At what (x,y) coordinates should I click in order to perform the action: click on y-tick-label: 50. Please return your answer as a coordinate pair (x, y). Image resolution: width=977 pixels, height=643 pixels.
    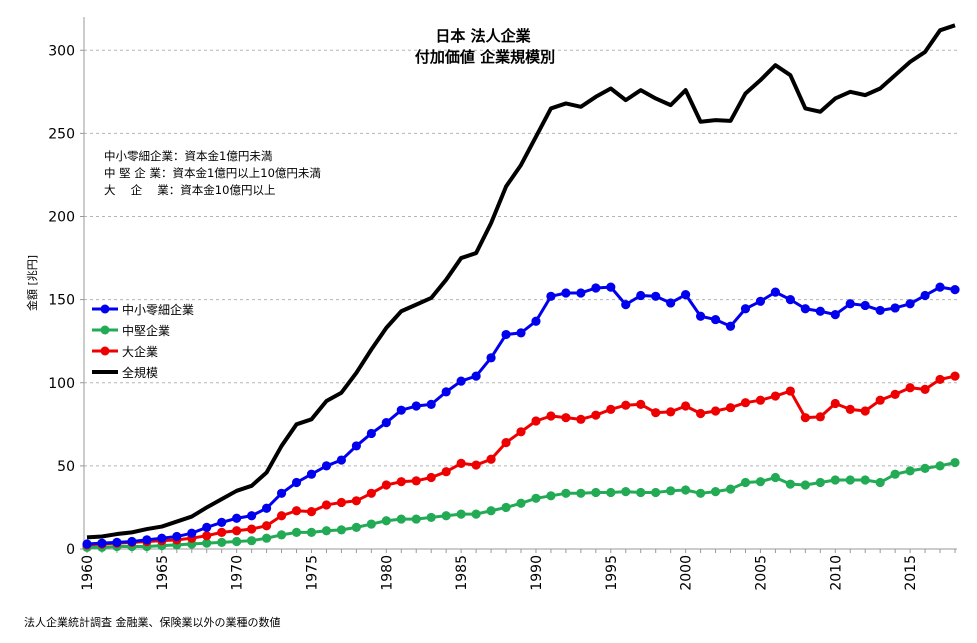
    Looking at the image, I should click on (66, 467).